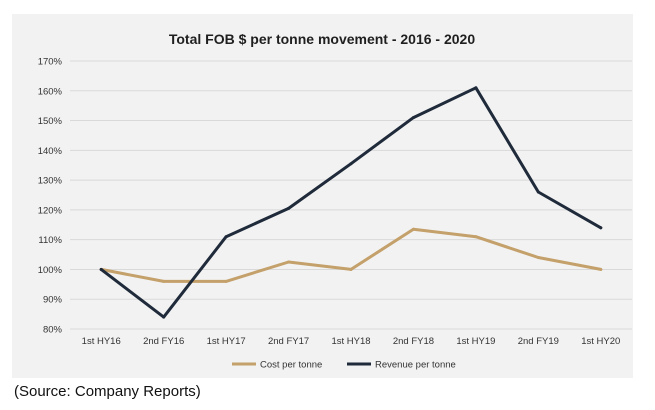  Describe the element at coordinates (475, 341) in the screenshot. I see `x-tick-label: 1st HY19` at that location.